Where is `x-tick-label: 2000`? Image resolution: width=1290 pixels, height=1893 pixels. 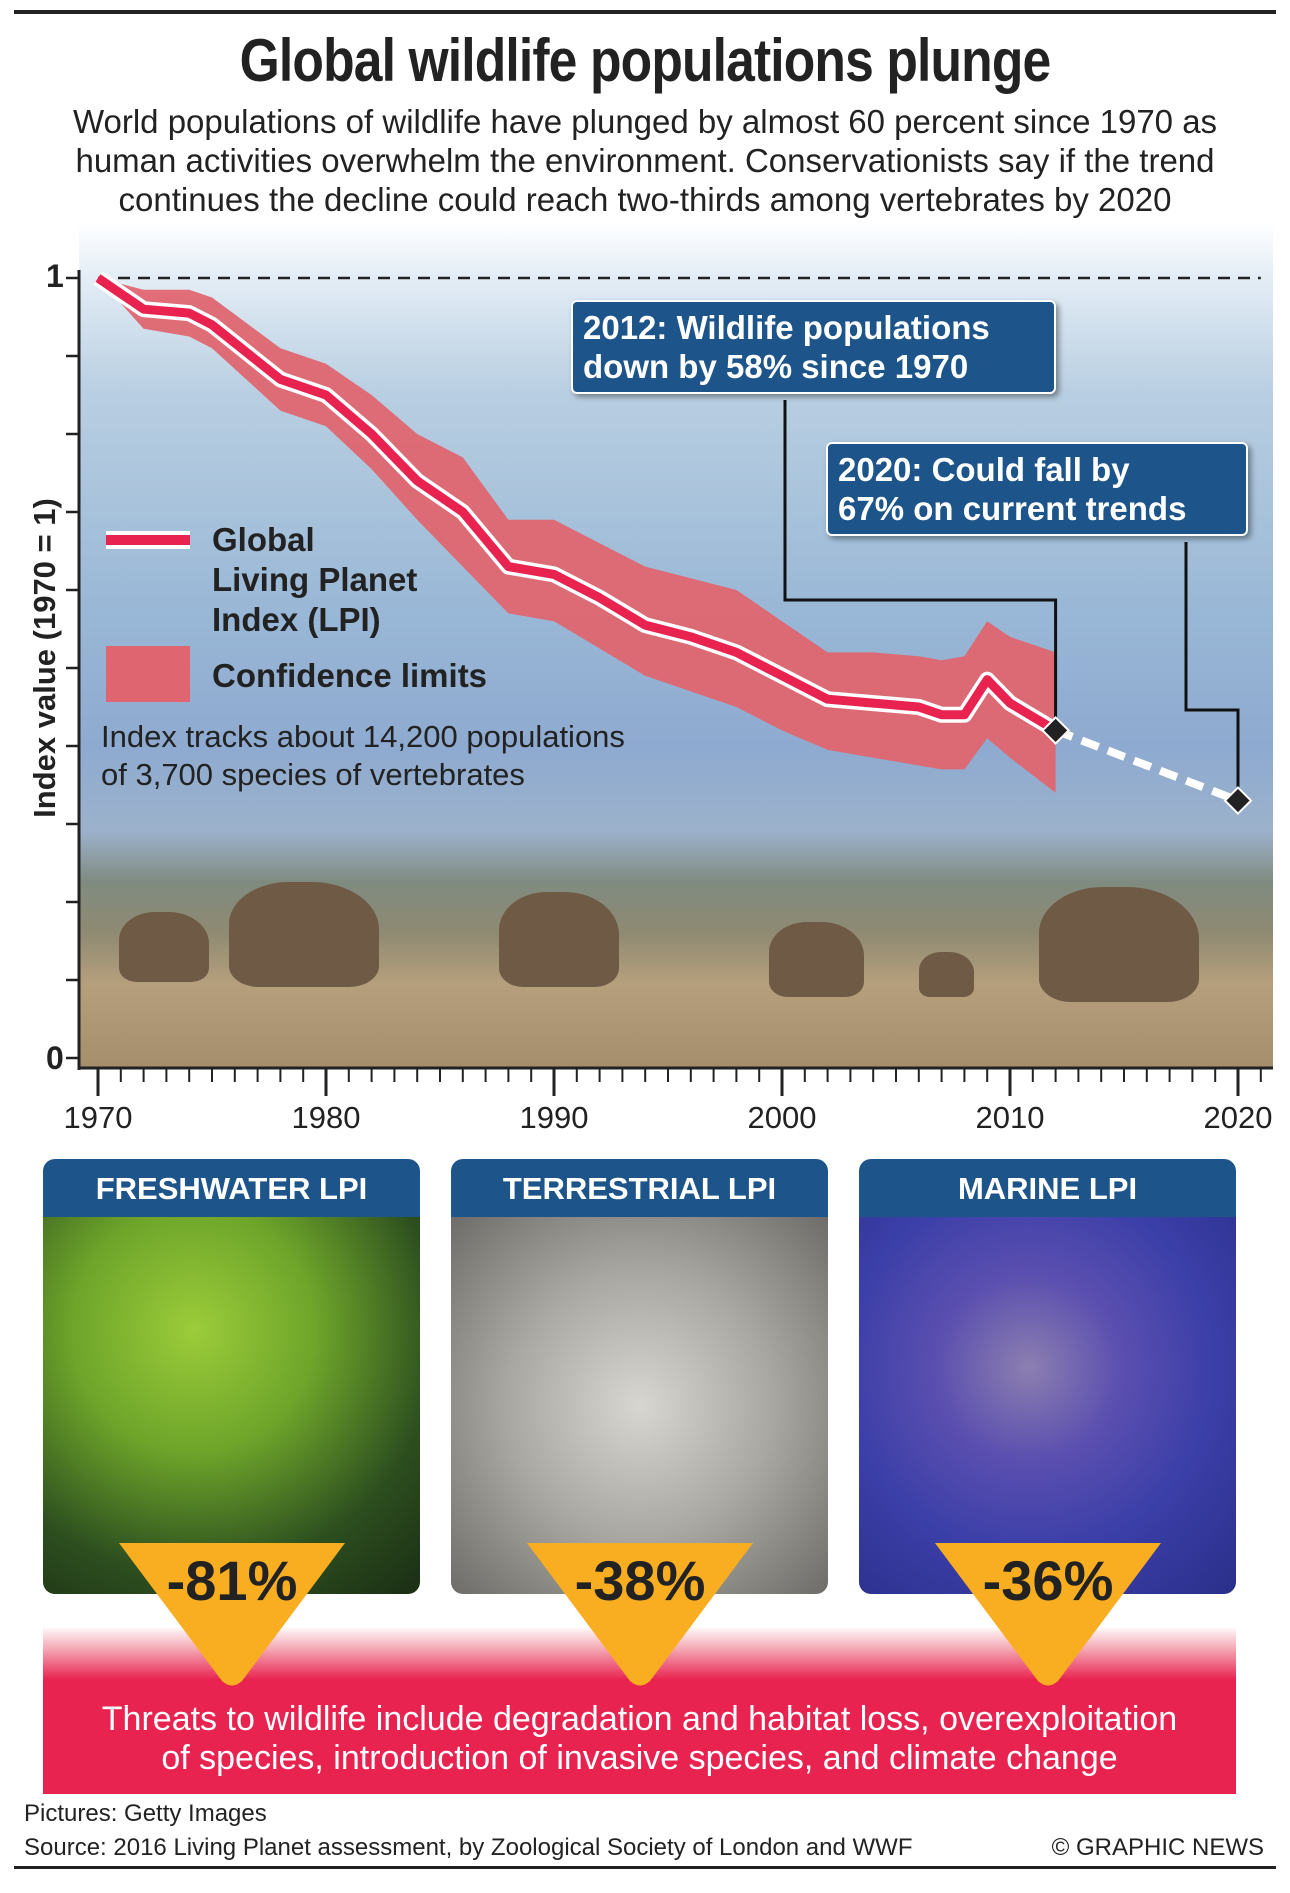
x-tick-label: 2000 is located at coordinates (782, 1117).